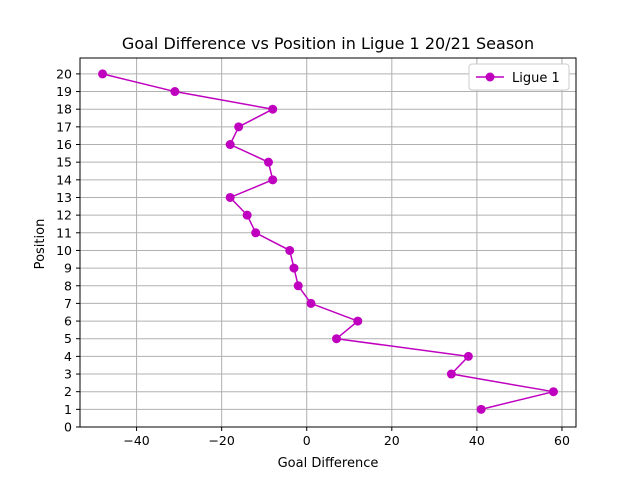  Describe the element at coordinates (536, 78) in the screenshot. I see `legend-label: Ligue 1` at that location.